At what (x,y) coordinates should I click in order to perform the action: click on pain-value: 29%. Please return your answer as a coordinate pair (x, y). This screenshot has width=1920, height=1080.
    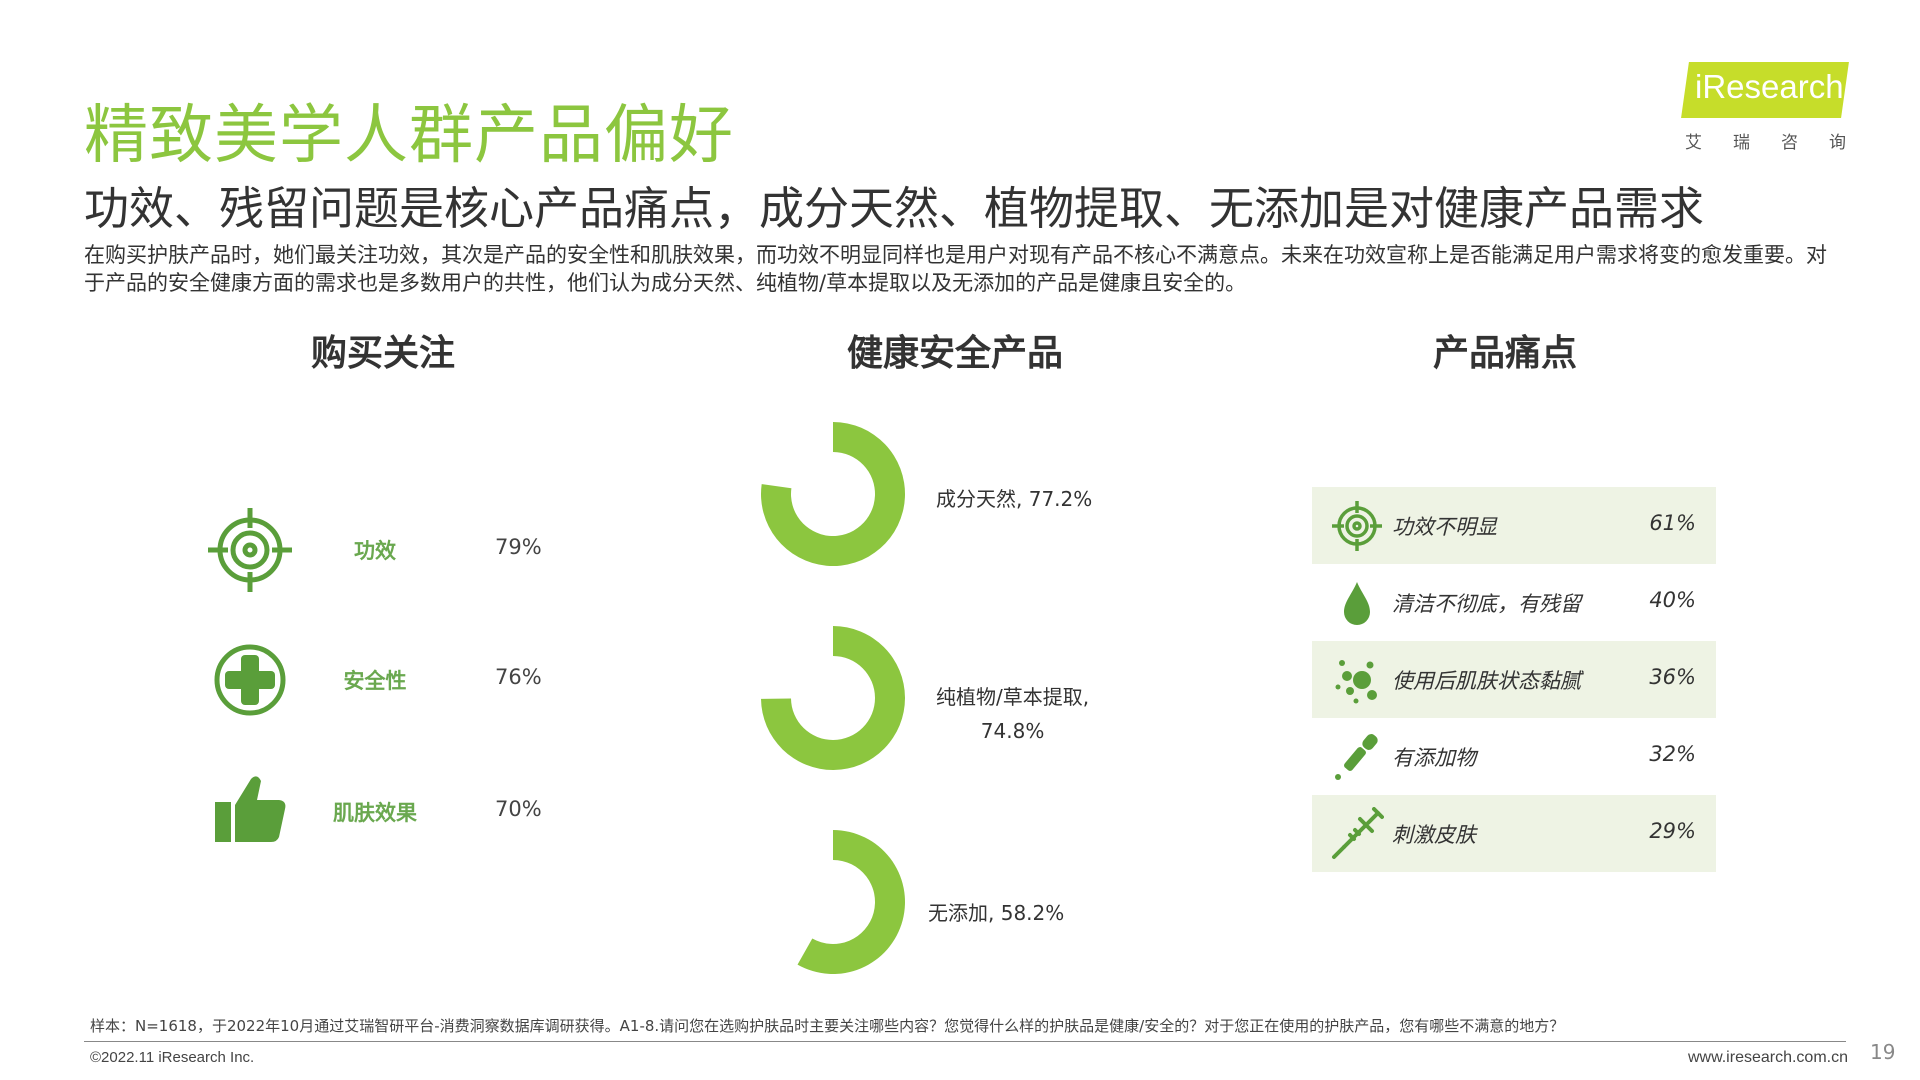
    Looking at the image, I should click on (1672, 831).